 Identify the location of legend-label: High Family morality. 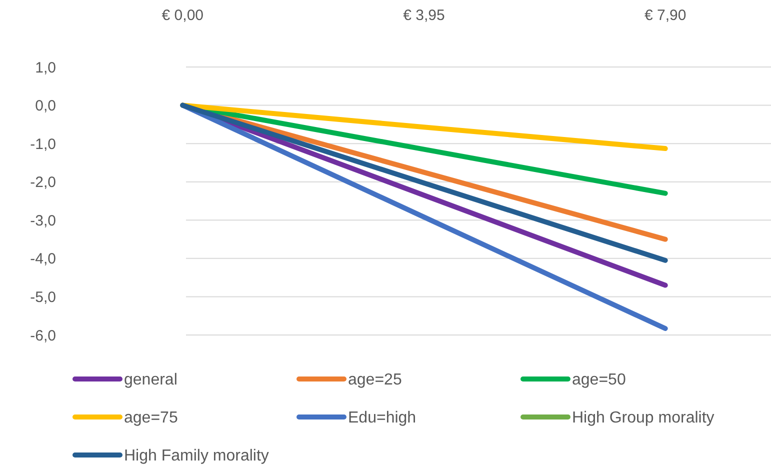
(196, 456).